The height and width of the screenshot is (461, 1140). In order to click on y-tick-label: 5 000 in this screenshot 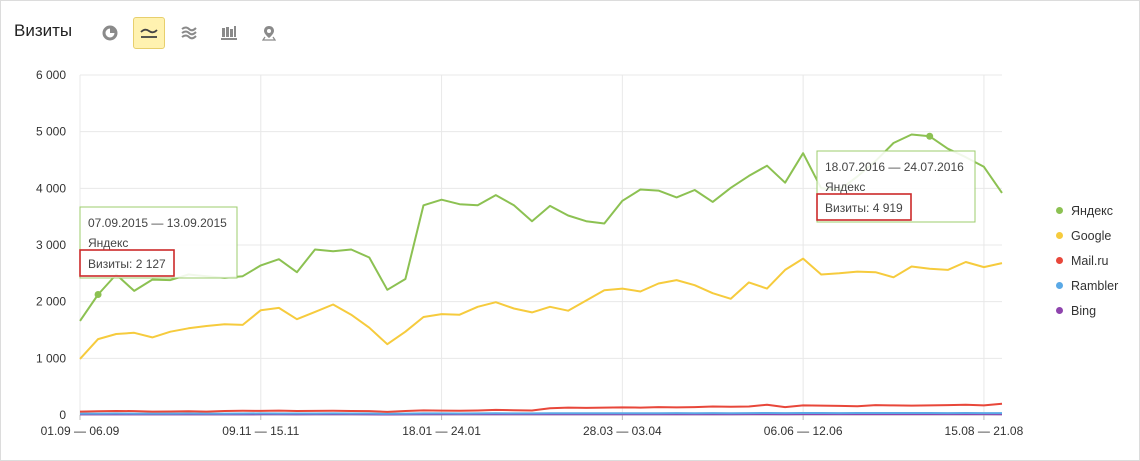, I will do `click(51, 132)`.